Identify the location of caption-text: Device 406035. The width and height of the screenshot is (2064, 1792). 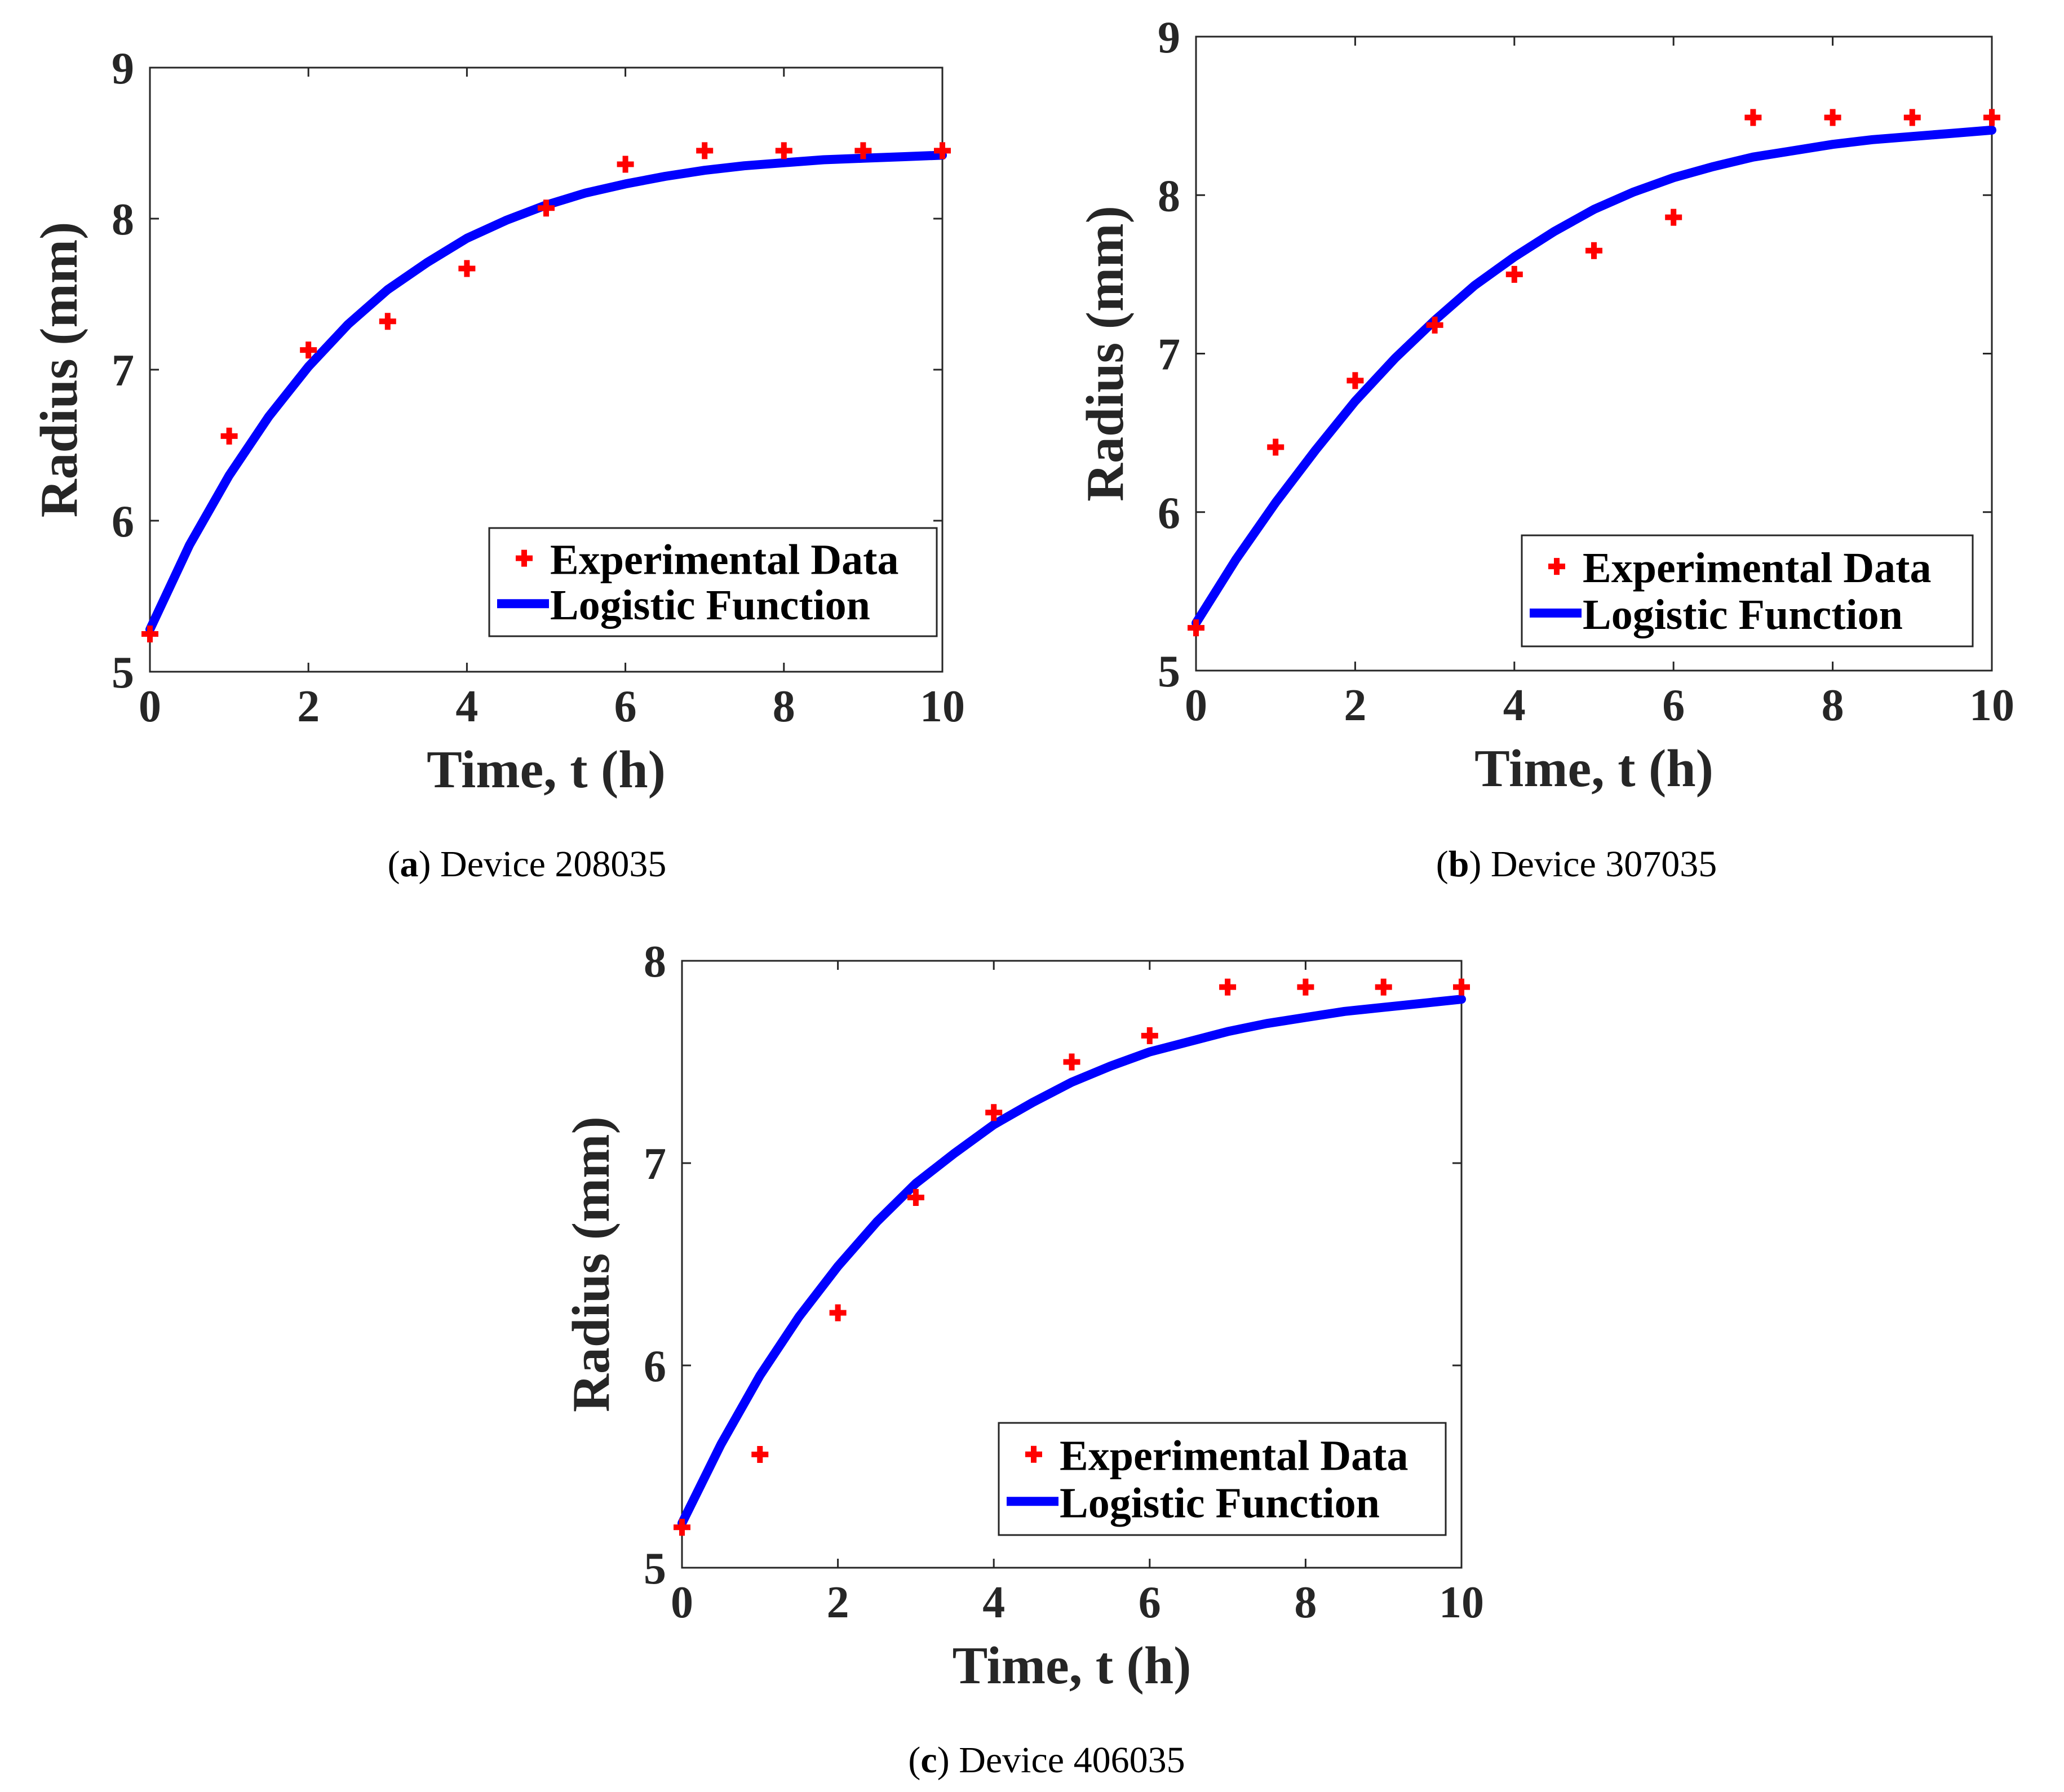
(1067, 1760).